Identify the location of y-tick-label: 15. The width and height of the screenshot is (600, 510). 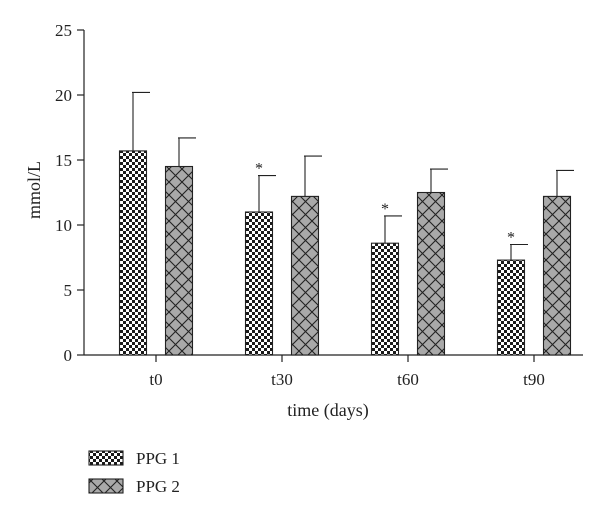
(63, 160).